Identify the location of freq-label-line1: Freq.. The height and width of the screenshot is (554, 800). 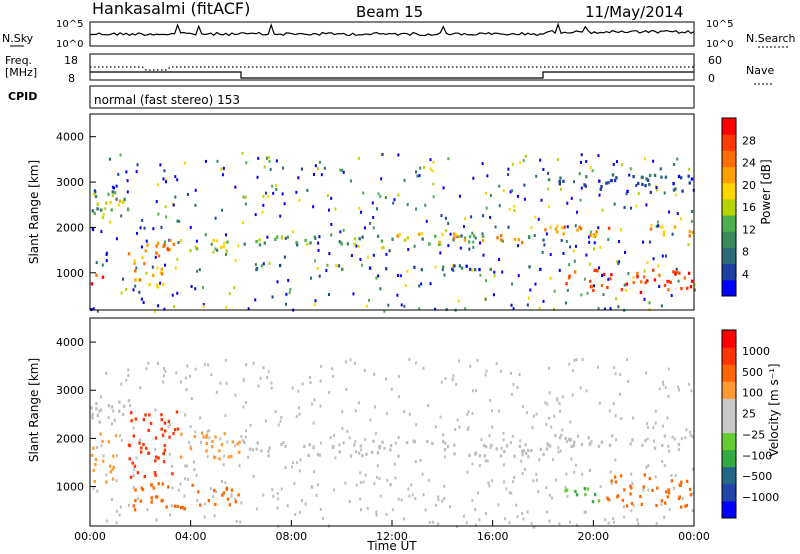
(18, 60).